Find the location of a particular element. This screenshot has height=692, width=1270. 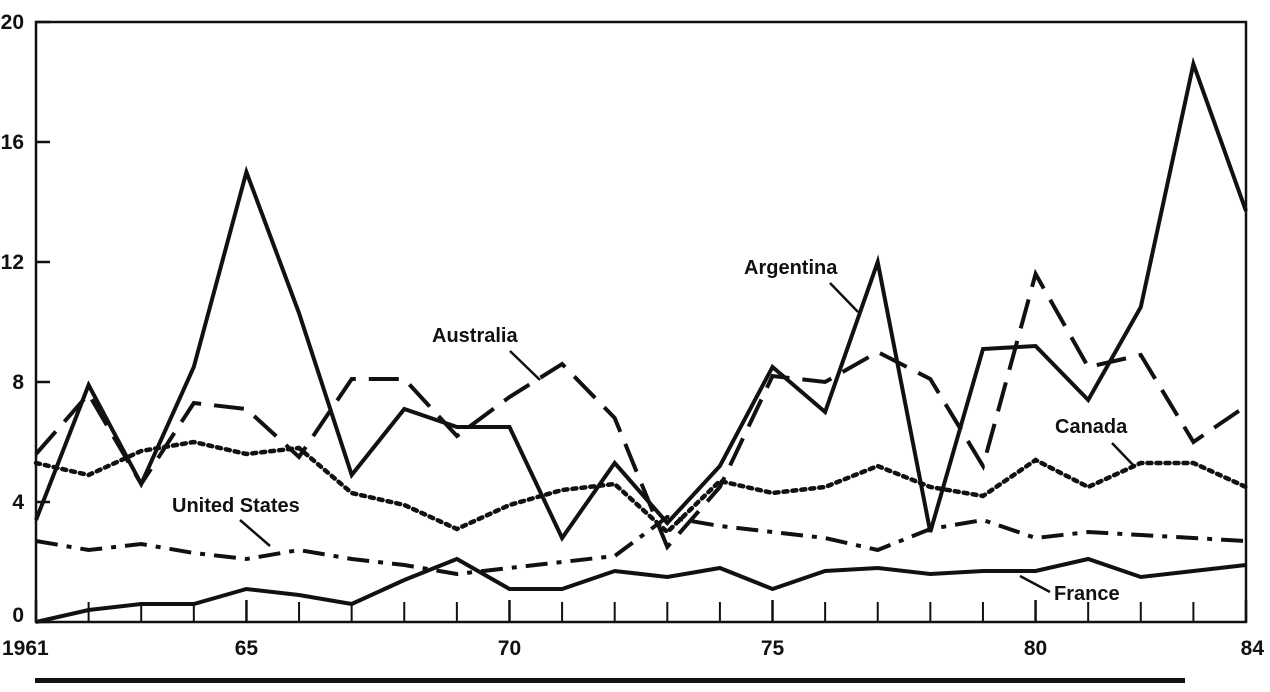

series-label-united-states: United States is located at coordinates (236, 506).